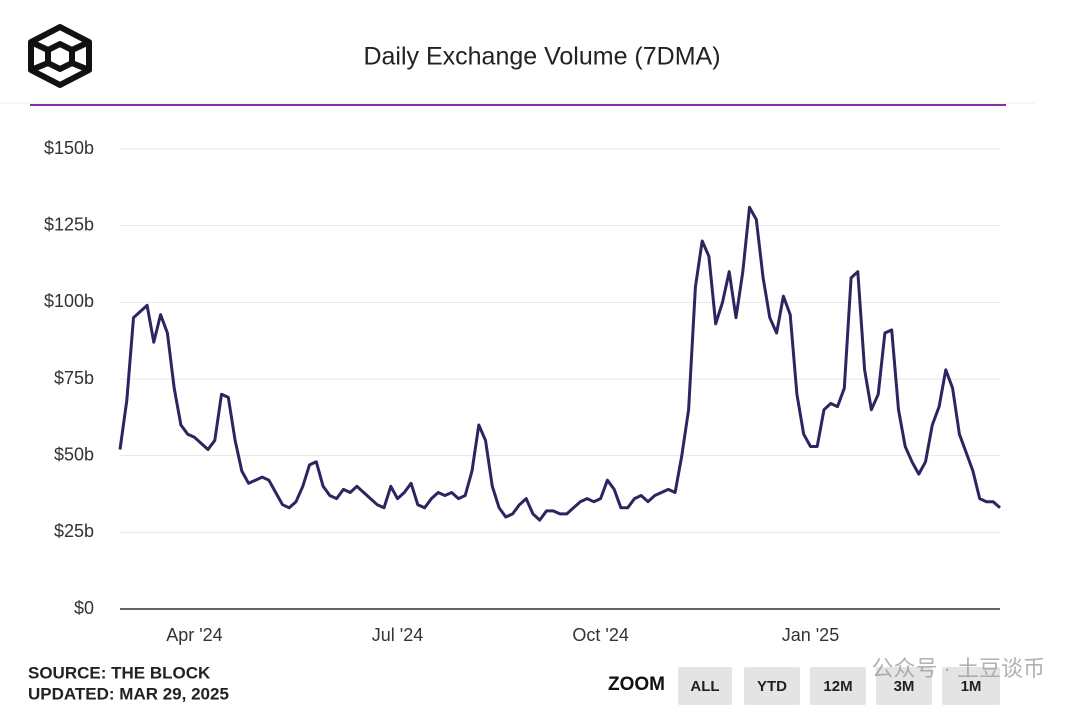 The image size is (1080, 719). What do you see at coordinates (69, 148) in the screenshot?
I see `y-tick-label: $150b` at bounding box center [69, 148].